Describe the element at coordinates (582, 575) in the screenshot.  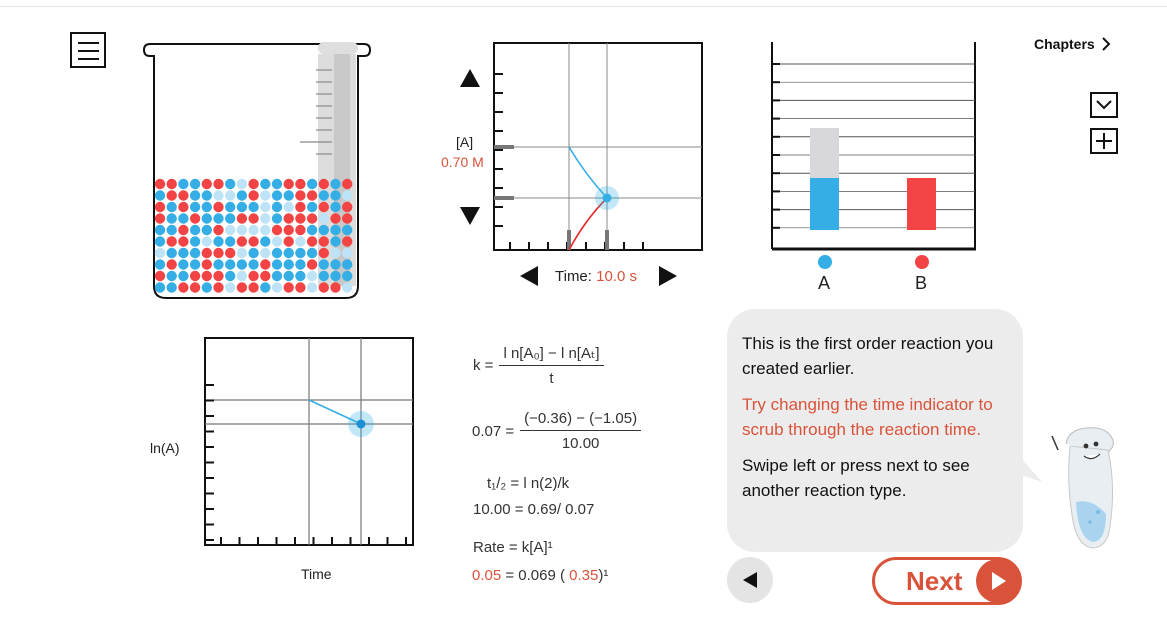
I see `rate-value-conc: 0.35` at that location.